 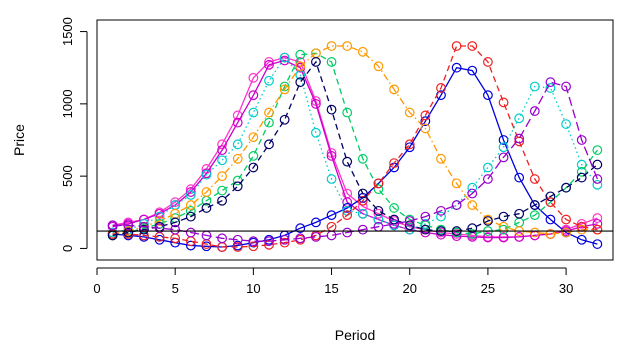 What do you see at coordinates (19, 140) in the screenshot?
I see `y-axis-title: Price` at bounding box center [19, 140].